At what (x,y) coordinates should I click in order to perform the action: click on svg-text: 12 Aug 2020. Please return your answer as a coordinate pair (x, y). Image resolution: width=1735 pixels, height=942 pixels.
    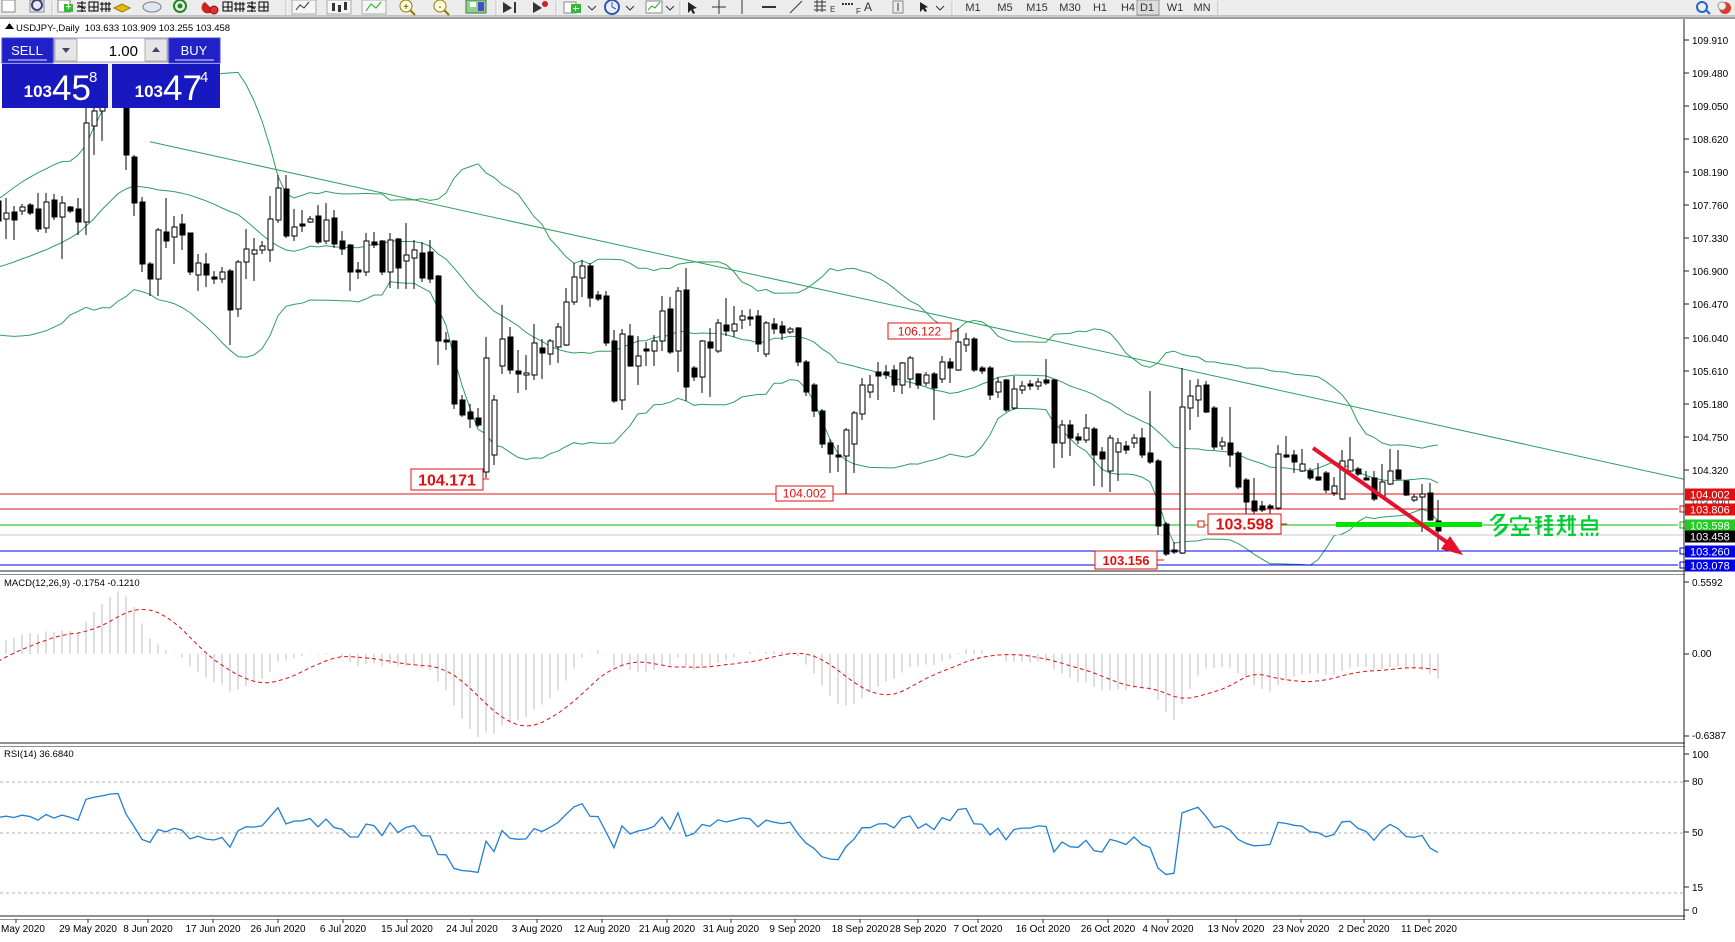
    Looking at the image, I should click on (602, 929).